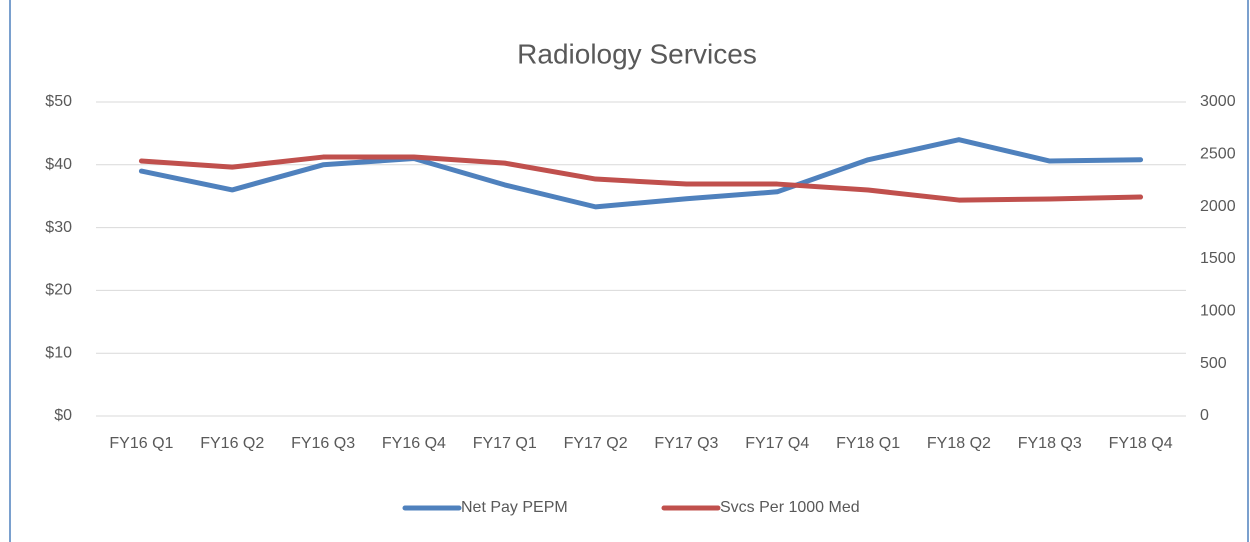 This screenshot has width=1250, height=542. Describe the element at coordinates (790, 507) in the screenshot. I see `legend-label: Svcs Per 1000 Med` at that location.